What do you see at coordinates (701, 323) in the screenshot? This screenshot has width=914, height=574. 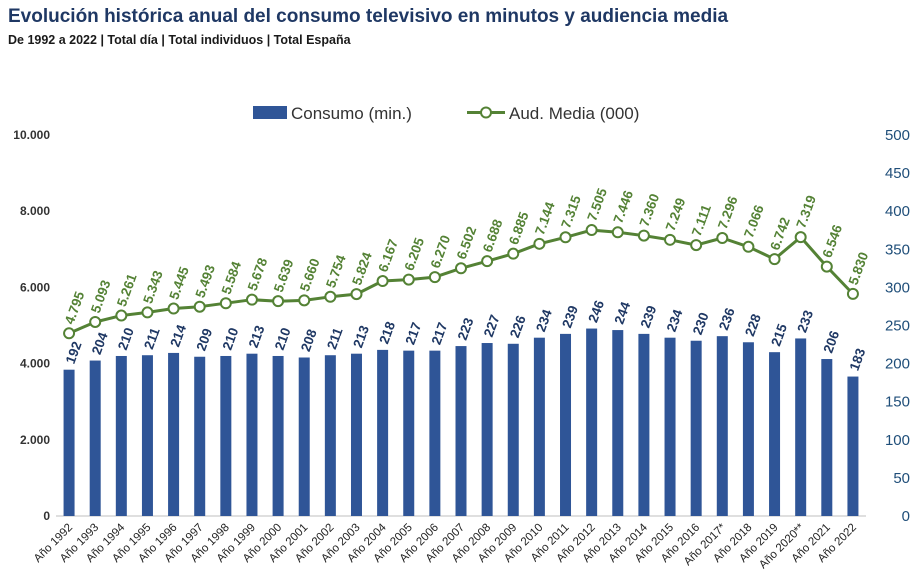 I see `bar-data-label: 230` at bounding box center [701, 323].